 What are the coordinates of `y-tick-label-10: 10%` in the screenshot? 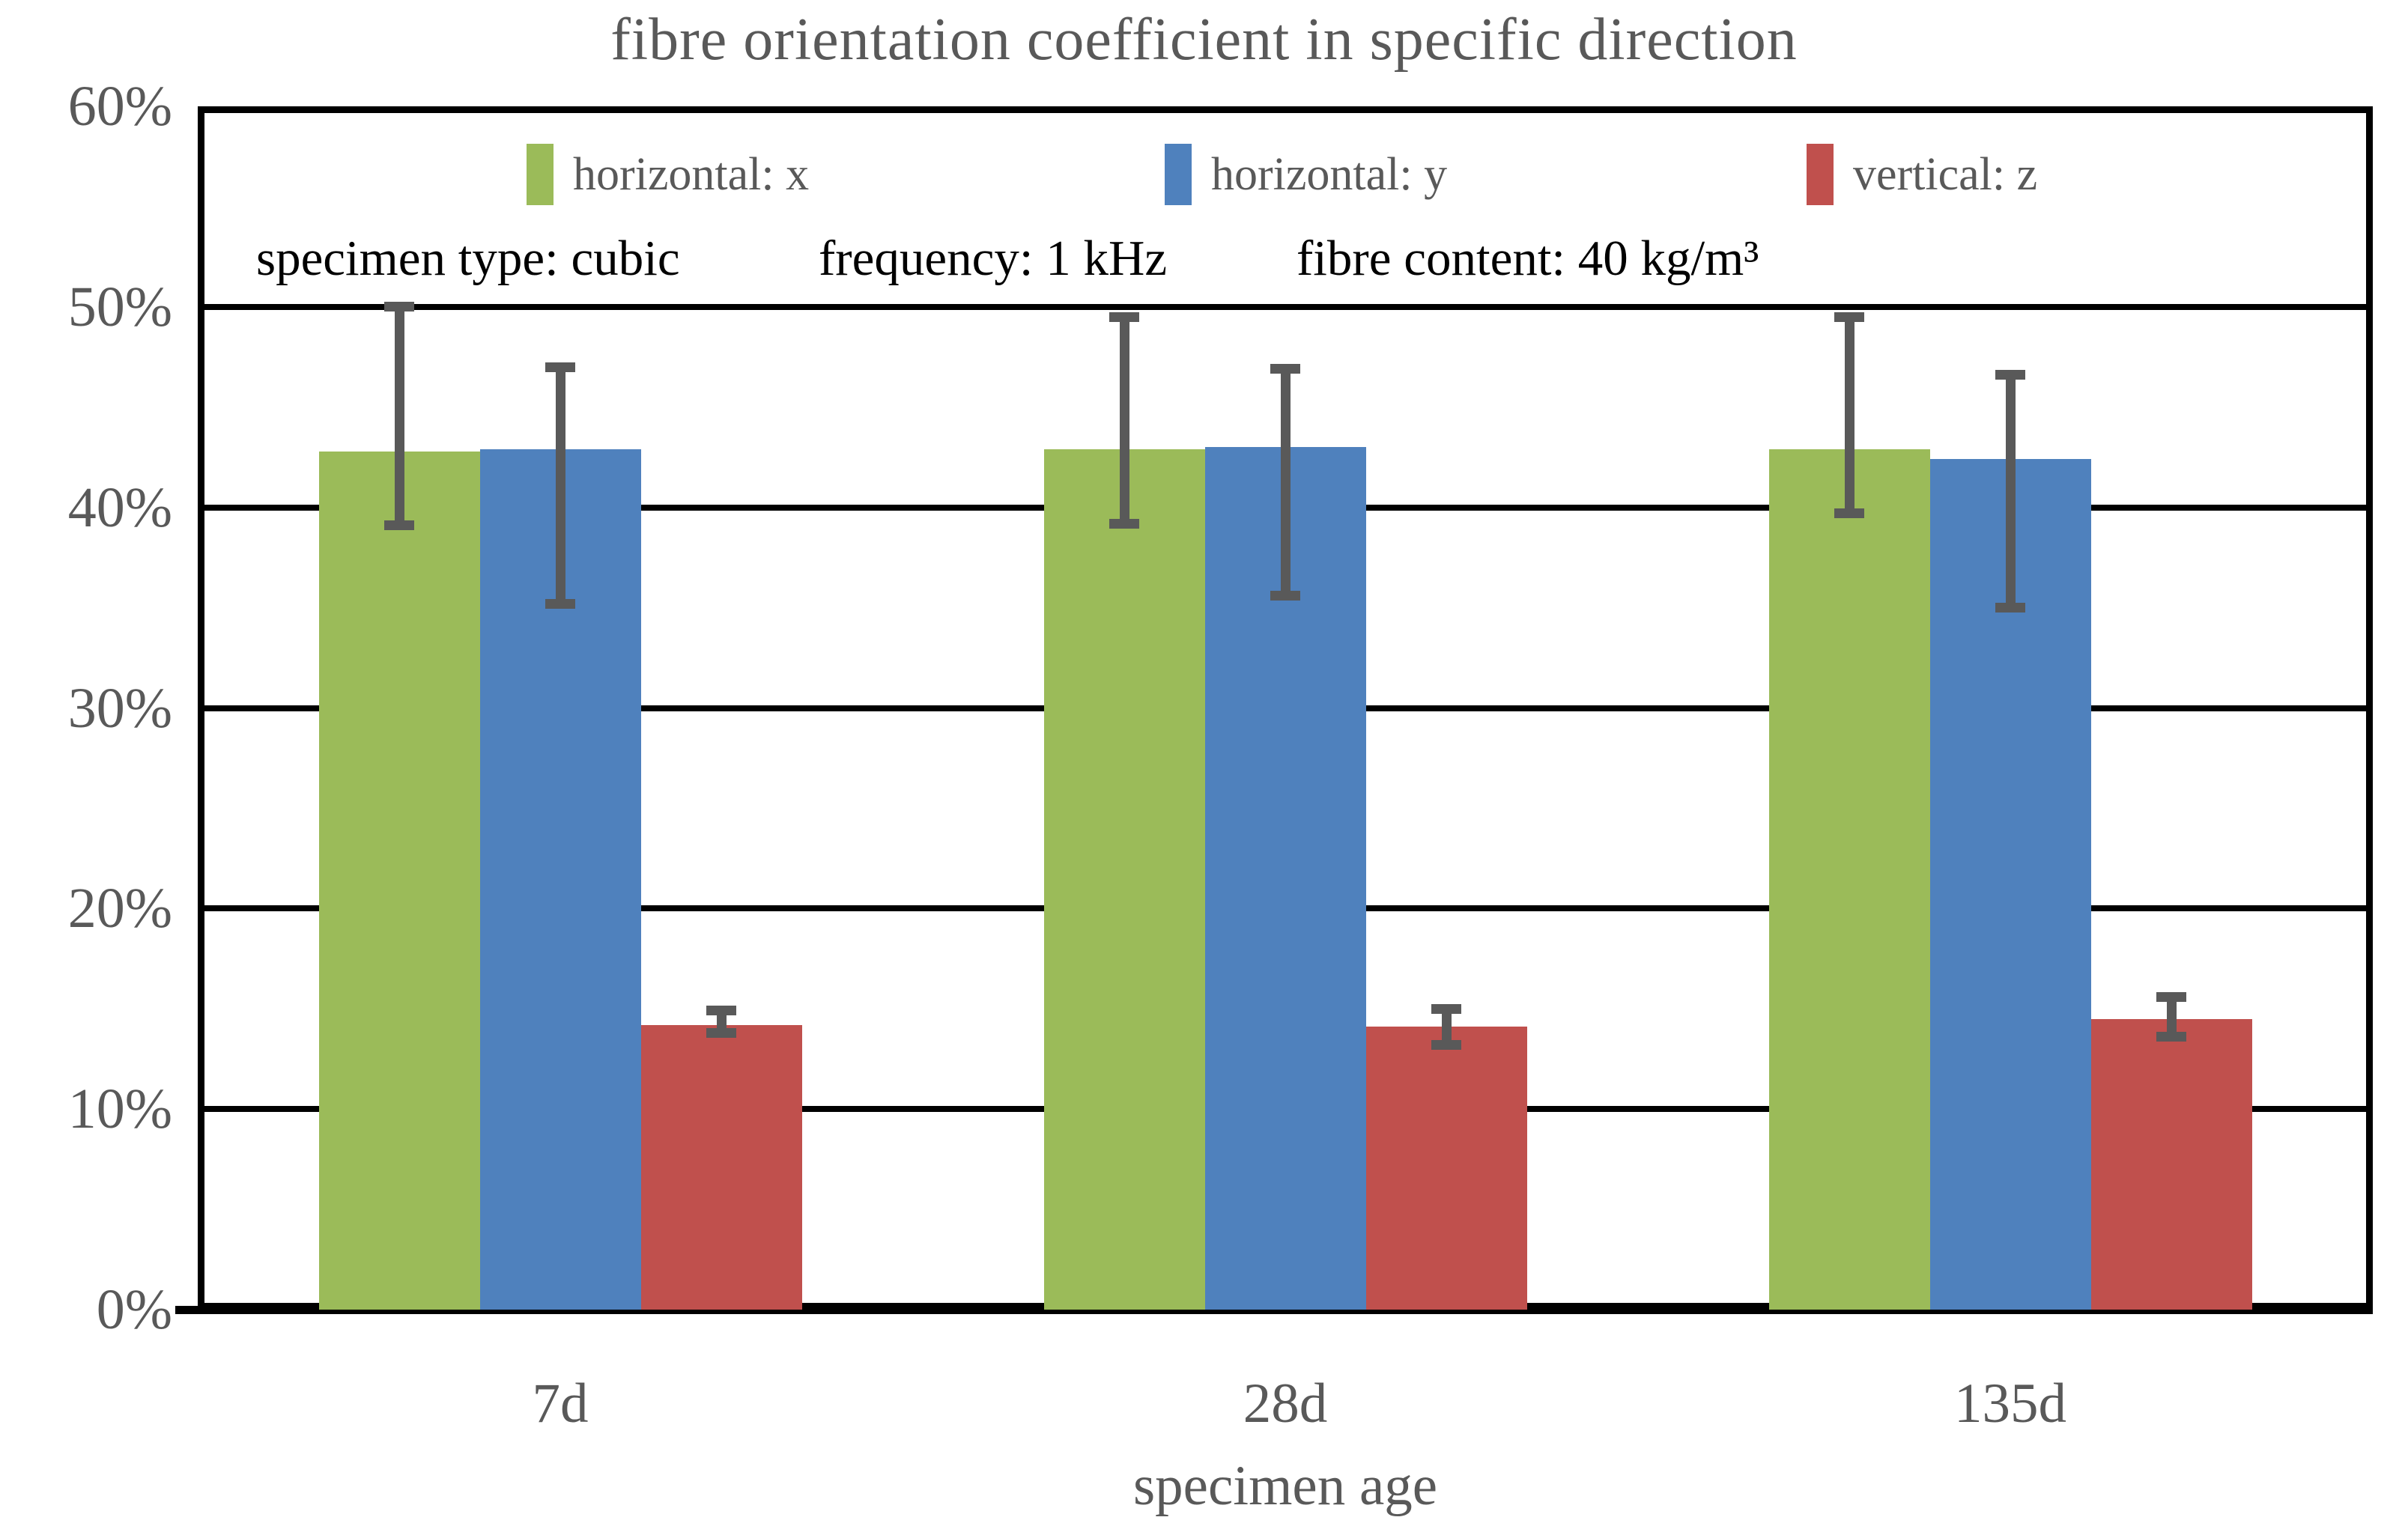 It's located at (119, 1109).